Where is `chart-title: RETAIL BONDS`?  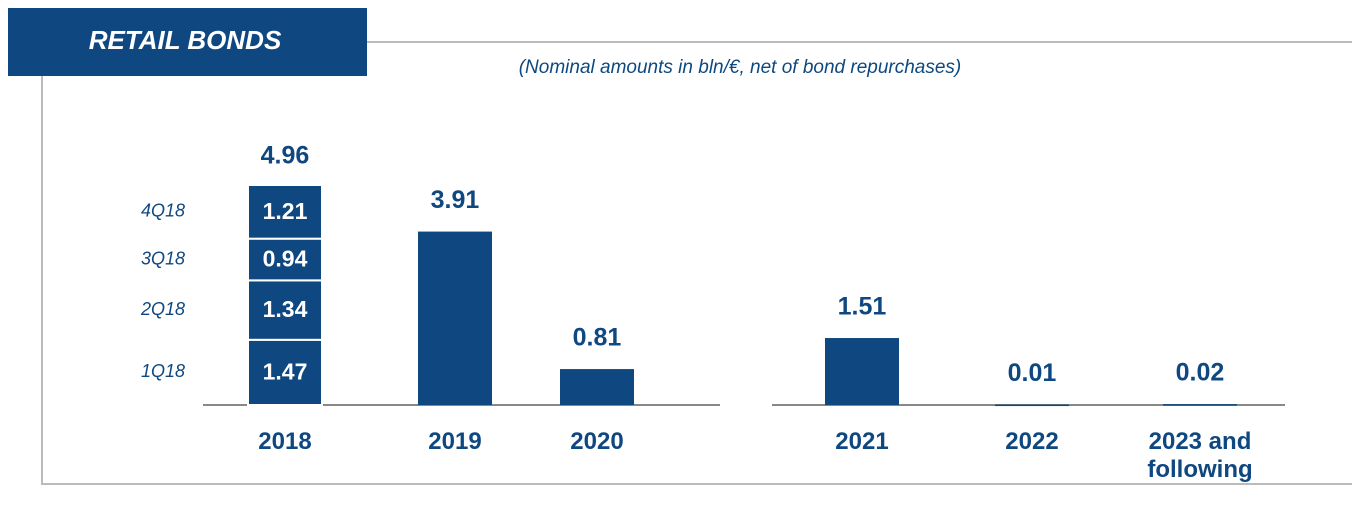 chart-title: RETAIL BONDS is located at coordinates (185, 40).